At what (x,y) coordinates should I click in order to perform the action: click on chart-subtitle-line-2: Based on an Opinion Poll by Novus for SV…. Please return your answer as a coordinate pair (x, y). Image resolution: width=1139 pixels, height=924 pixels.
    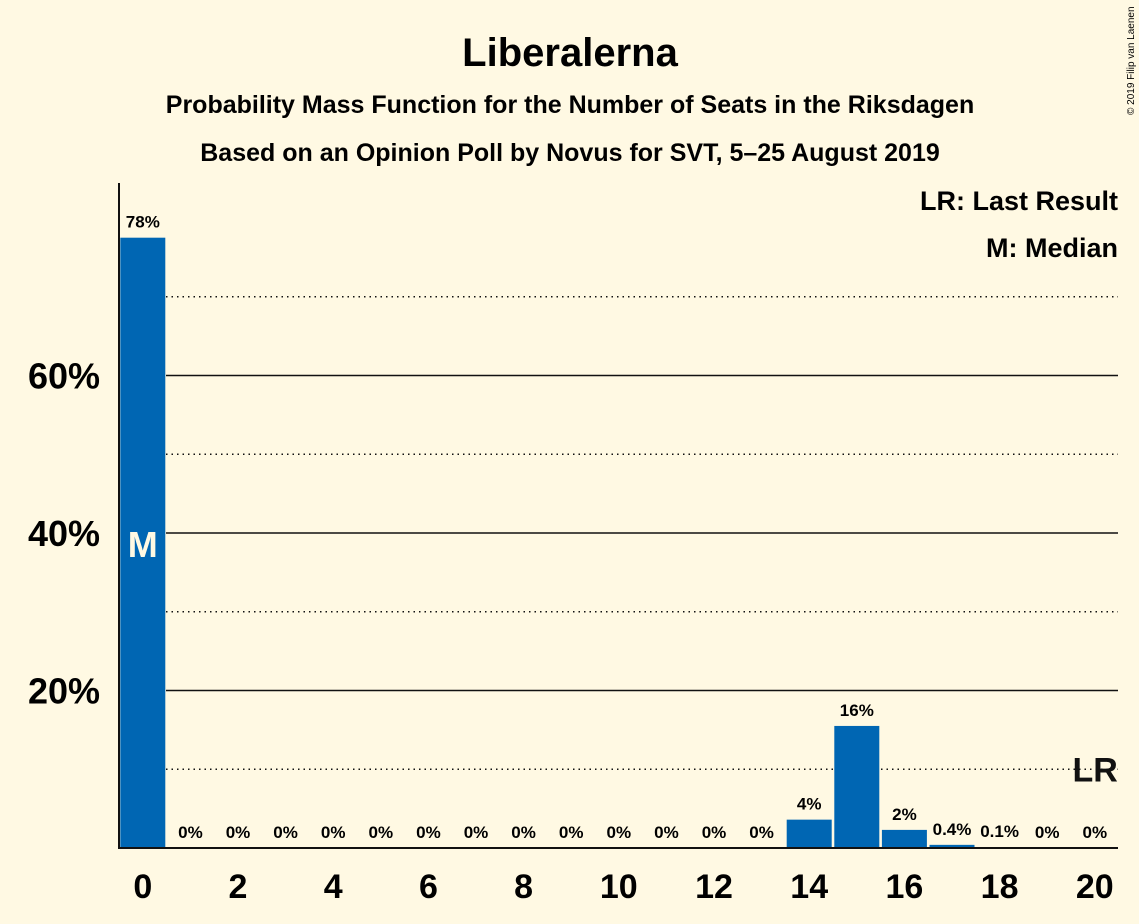
    Looking at the image, I should click on (570, 153).